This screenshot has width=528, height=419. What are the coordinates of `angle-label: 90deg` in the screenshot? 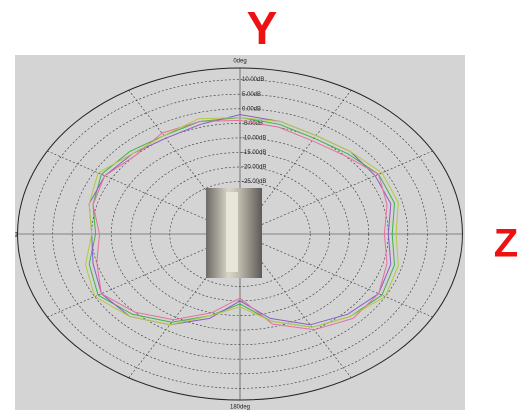 It's located at (9, 235).